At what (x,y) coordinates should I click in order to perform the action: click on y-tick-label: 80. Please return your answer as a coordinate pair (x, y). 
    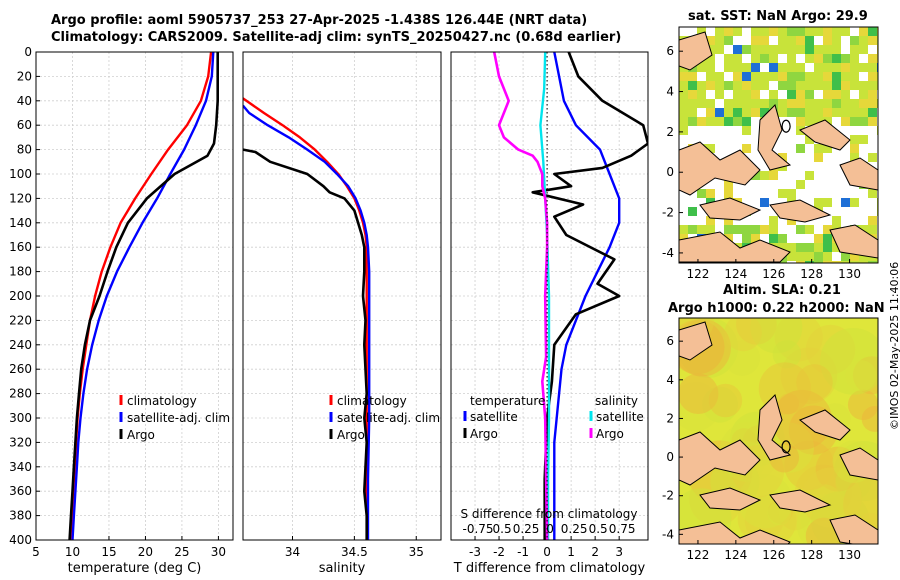
    Looking at the image, I should click on (24, 150).